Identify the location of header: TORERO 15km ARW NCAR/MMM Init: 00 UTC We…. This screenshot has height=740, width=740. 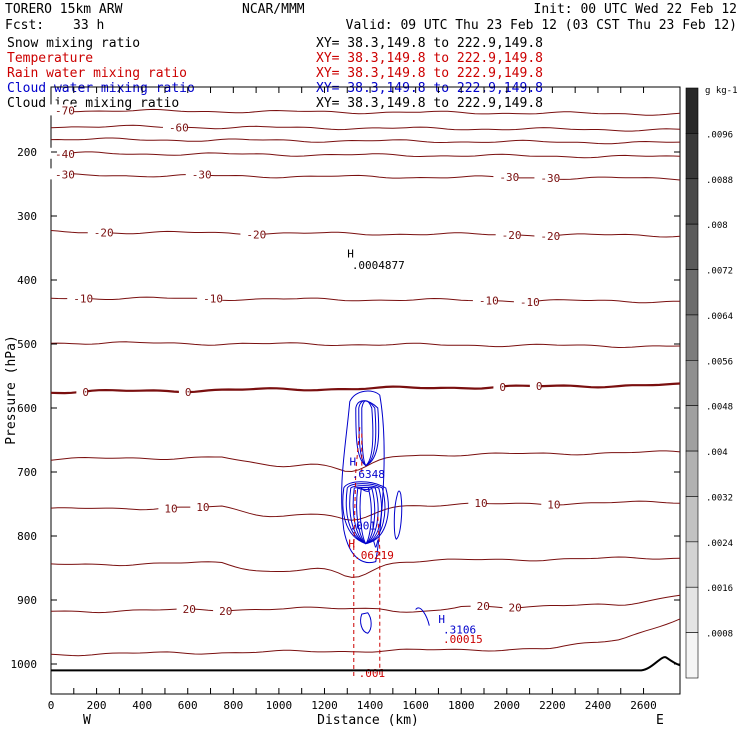
(371, 17).